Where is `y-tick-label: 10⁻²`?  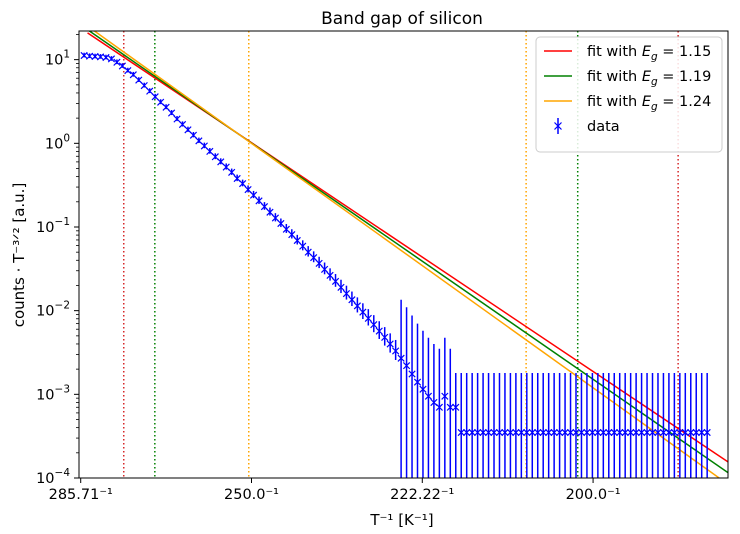 y-tick-label: 10⁻² is located at coordinates (53, 310).